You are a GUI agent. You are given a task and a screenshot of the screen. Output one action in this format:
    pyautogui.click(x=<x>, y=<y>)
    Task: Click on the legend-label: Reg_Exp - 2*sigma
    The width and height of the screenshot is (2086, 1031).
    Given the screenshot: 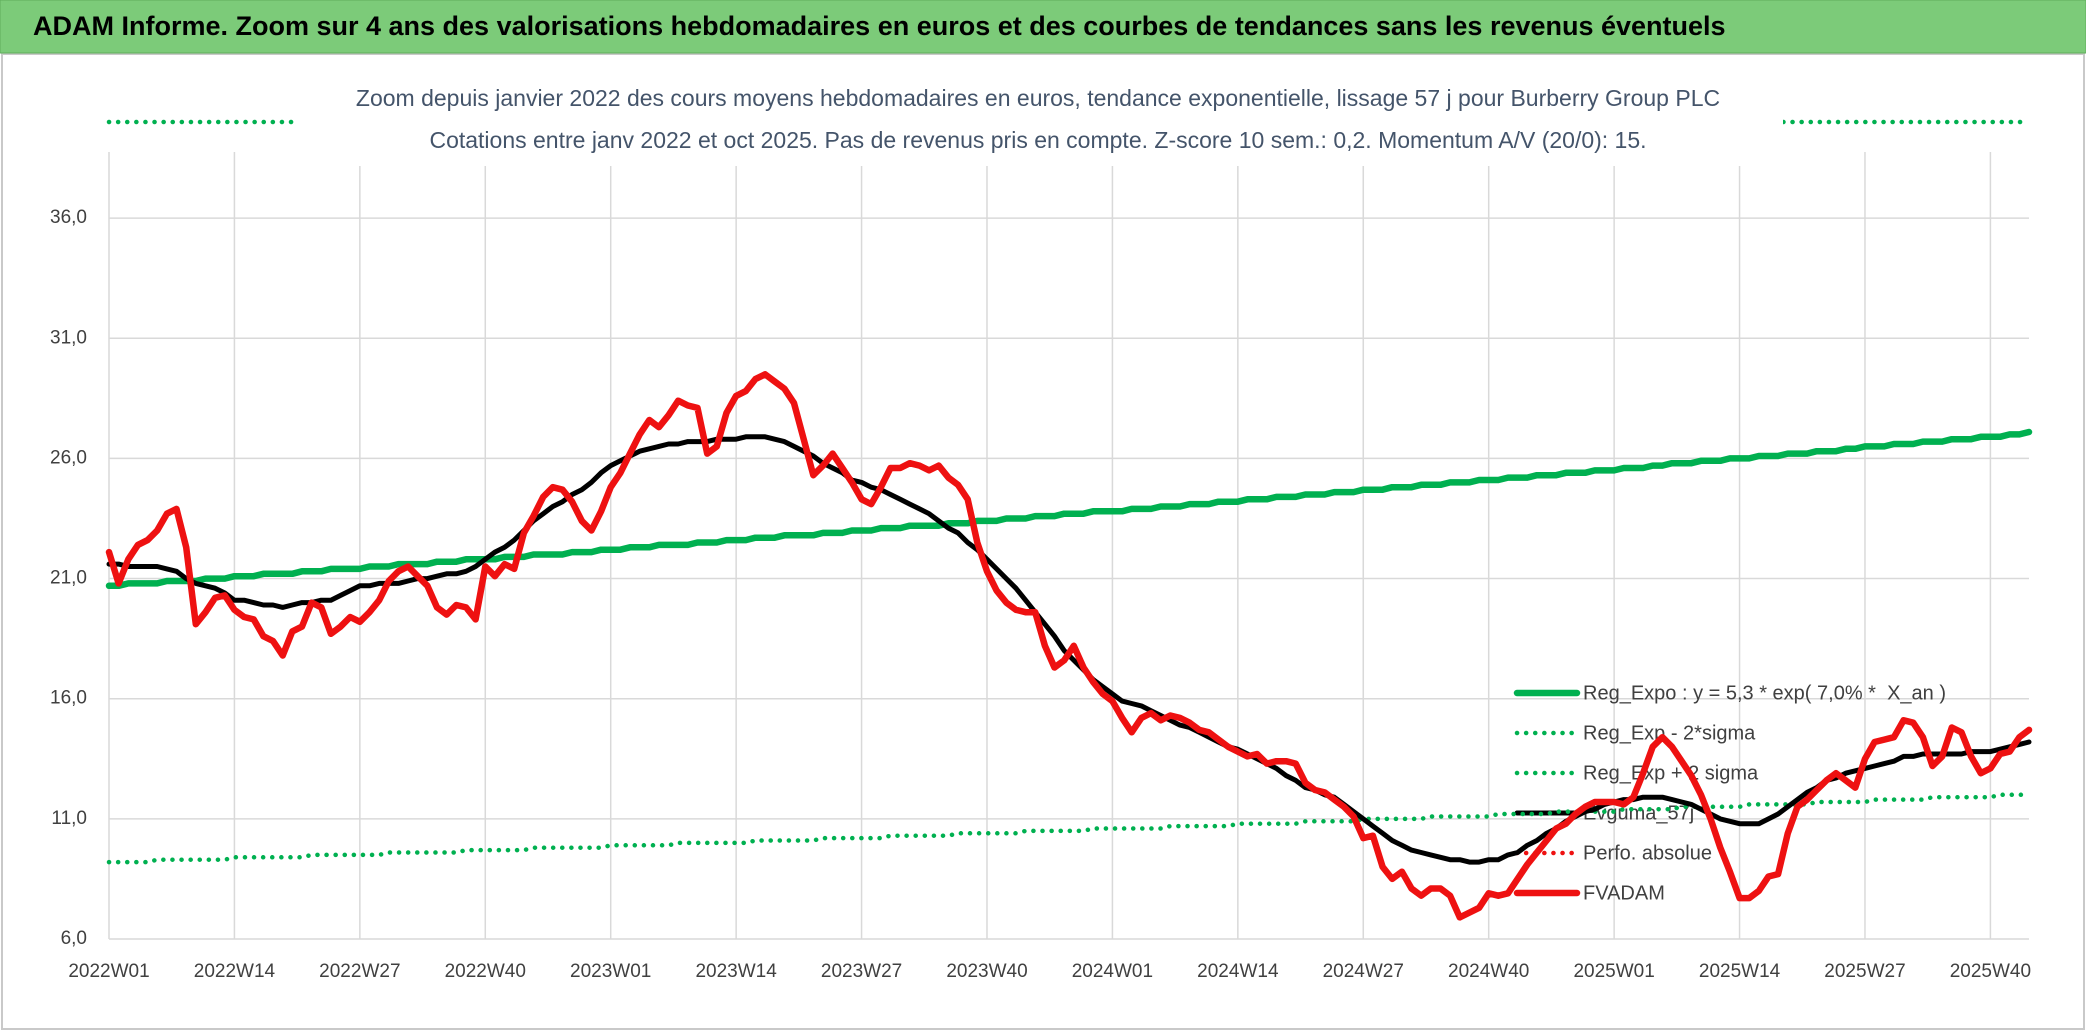 What is the action you would take?
    pyautogui.click(x=1669, y=733)
    